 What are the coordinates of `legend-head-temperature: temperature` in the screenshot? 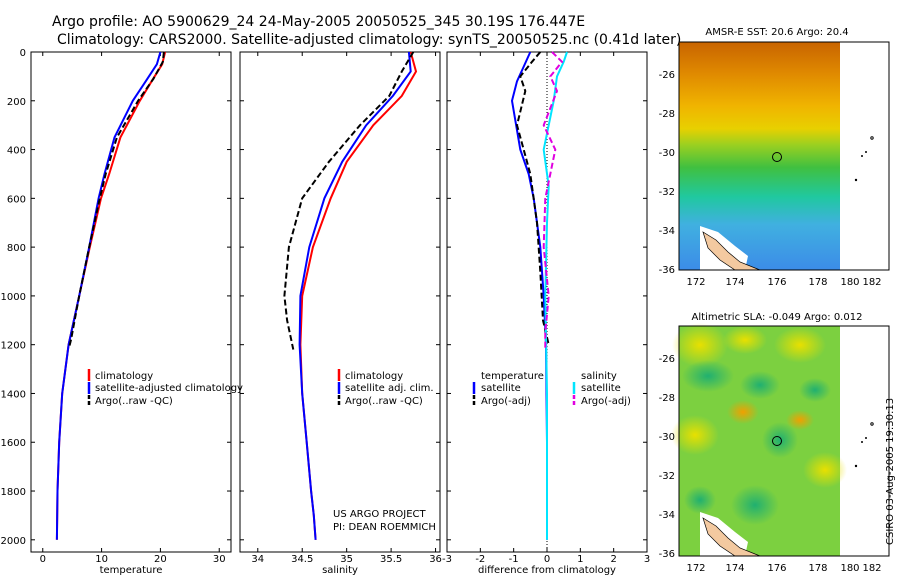 It's located at (512, 376).